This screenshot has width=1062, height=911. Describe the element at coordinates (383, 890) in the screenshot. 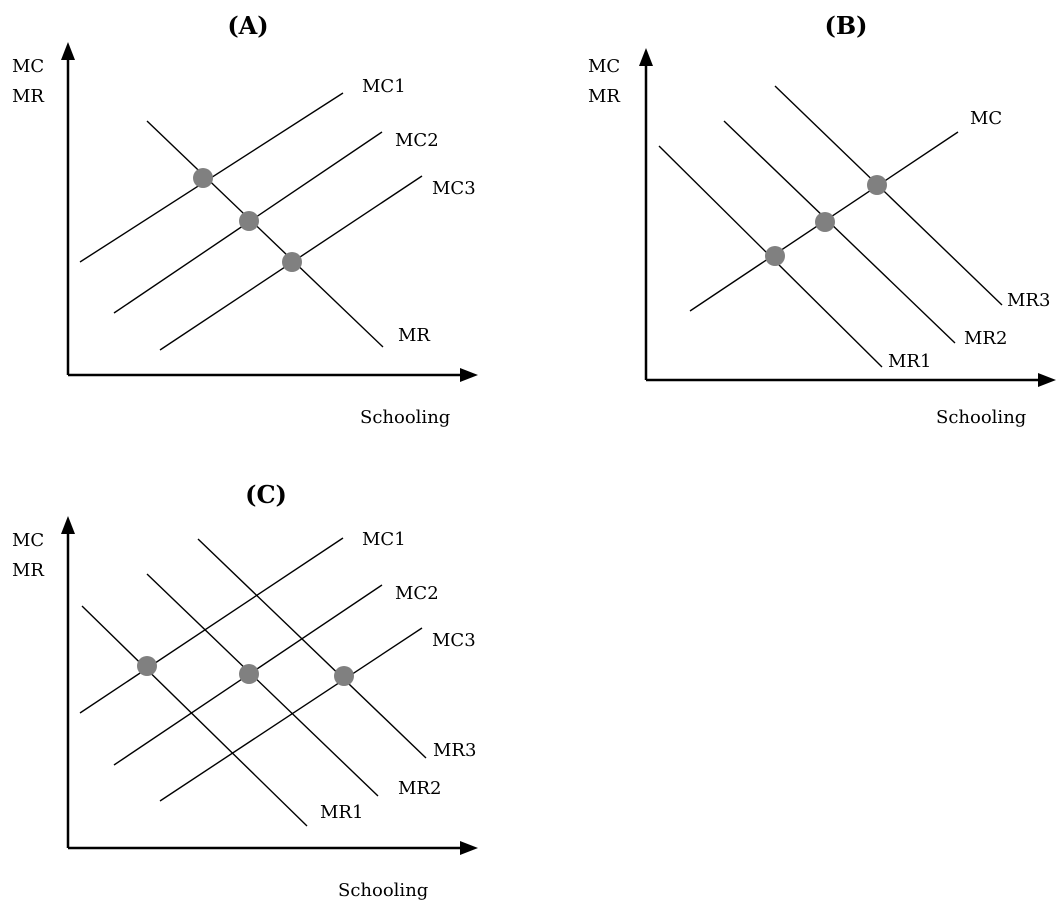

I see `panel-c-x-label: Schooling` at that location.